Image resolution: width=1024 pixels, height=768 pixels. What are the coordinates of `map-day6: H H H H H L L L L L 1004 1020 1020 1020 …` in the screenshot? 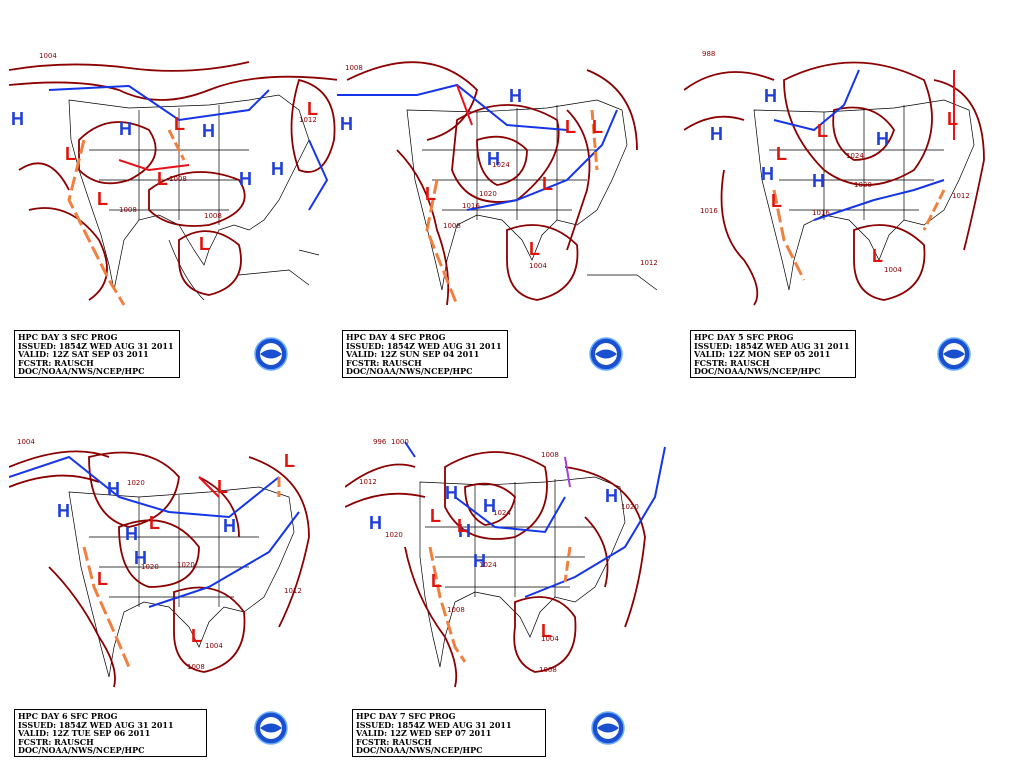 It's located at (174, 564).